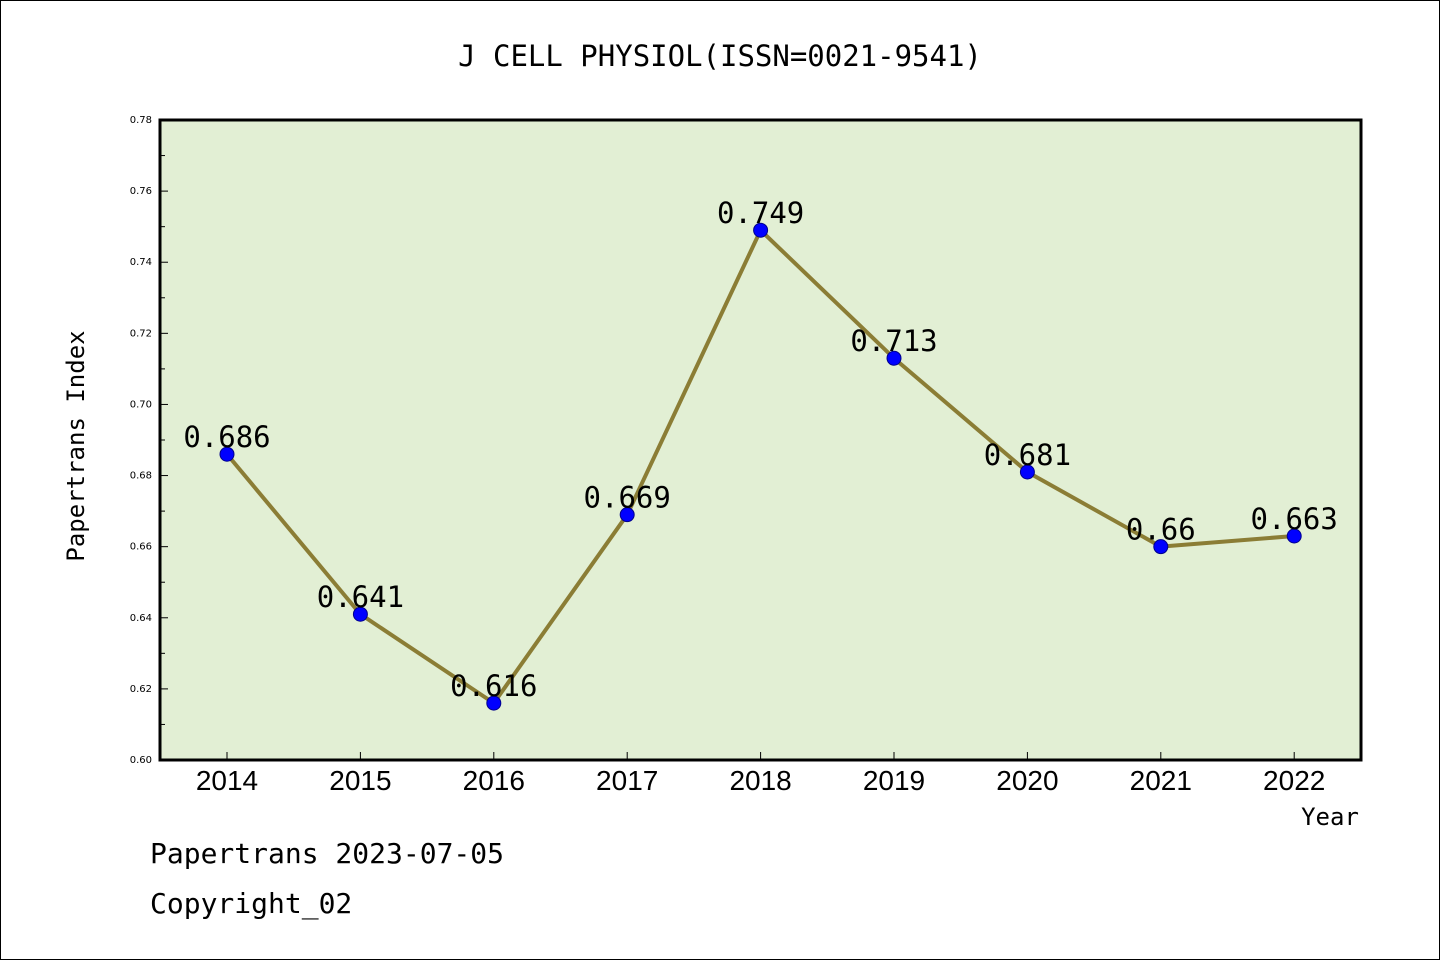 Image resolution: width=1440 pixels, height=960 pixels. What do you see at coordinates (1027, 780) in the screenshot?
I see `x-tick-label: 2020` at bounding box center [1027, 780].